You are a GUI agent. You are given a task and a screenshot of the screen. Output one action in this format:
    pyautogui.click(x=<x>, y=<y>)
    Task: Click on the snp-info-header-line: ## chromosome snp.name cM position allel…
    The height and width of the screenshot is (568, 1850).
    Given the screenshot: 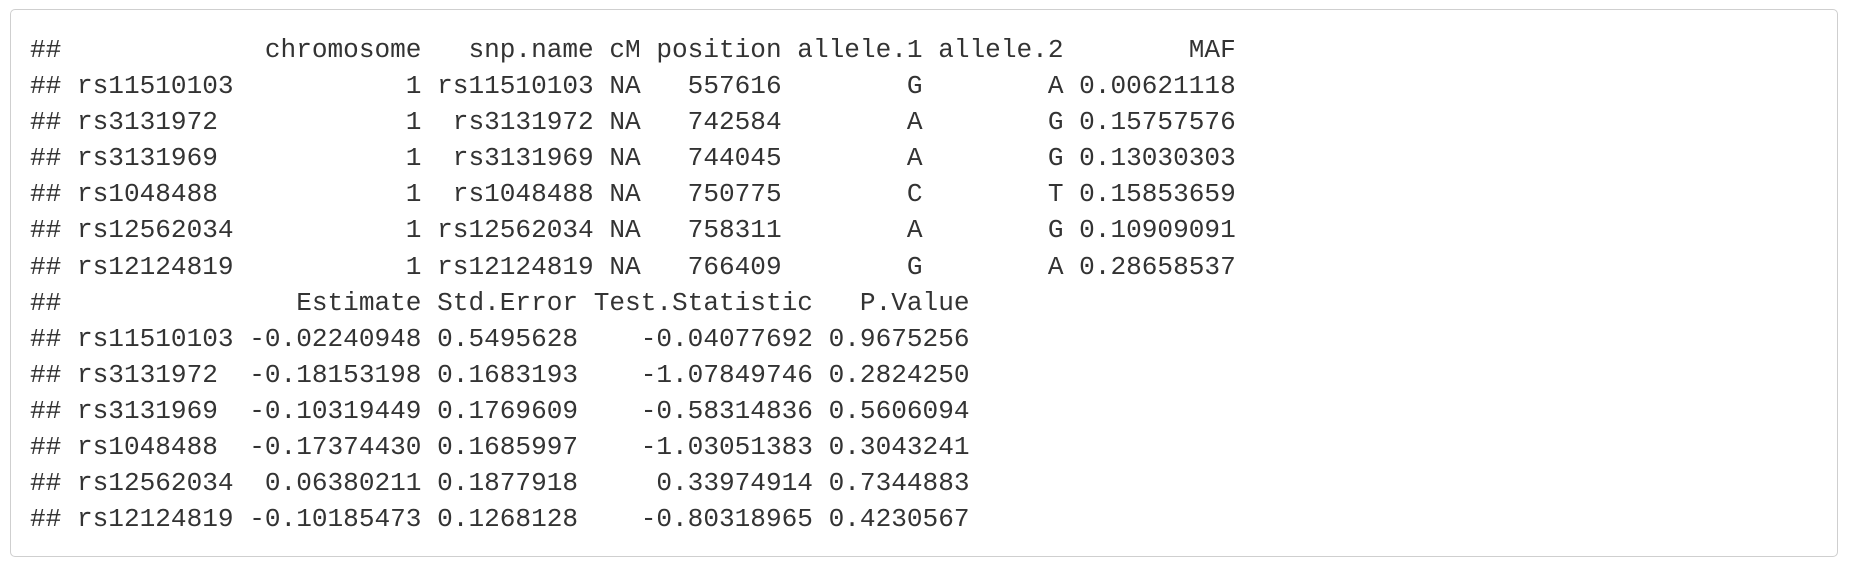 What is the action you would take?
    pyautogui.click(x=633, y=50)
    